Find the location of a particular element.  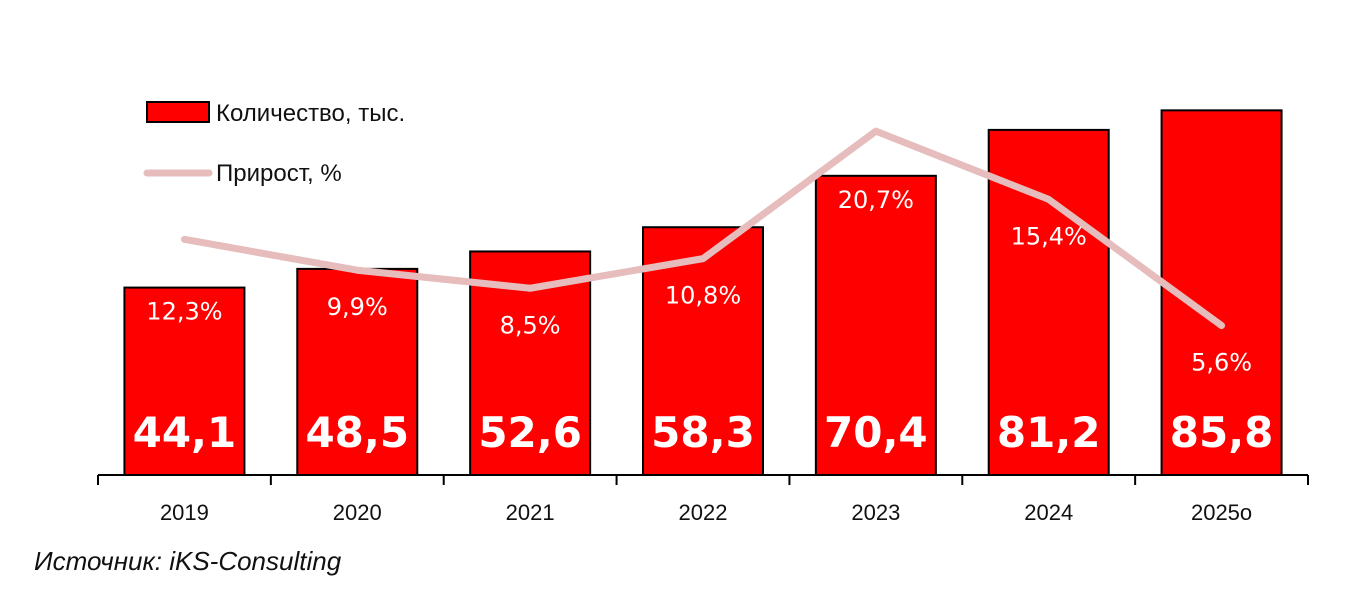

bar-value-label: 81,2 is located at coordinates (1049, 432).